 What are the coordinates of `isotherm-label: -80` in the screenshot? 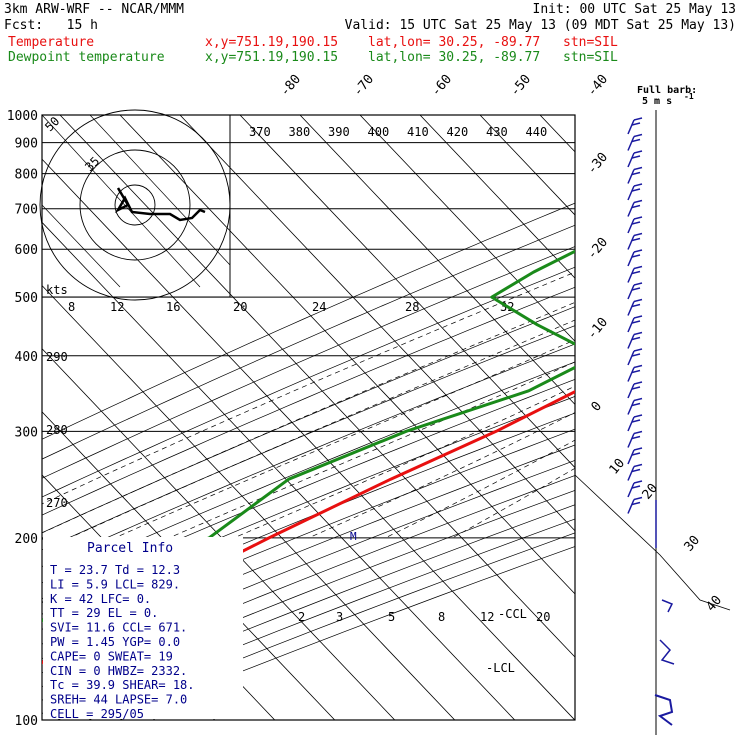 It's located at (291, 86).